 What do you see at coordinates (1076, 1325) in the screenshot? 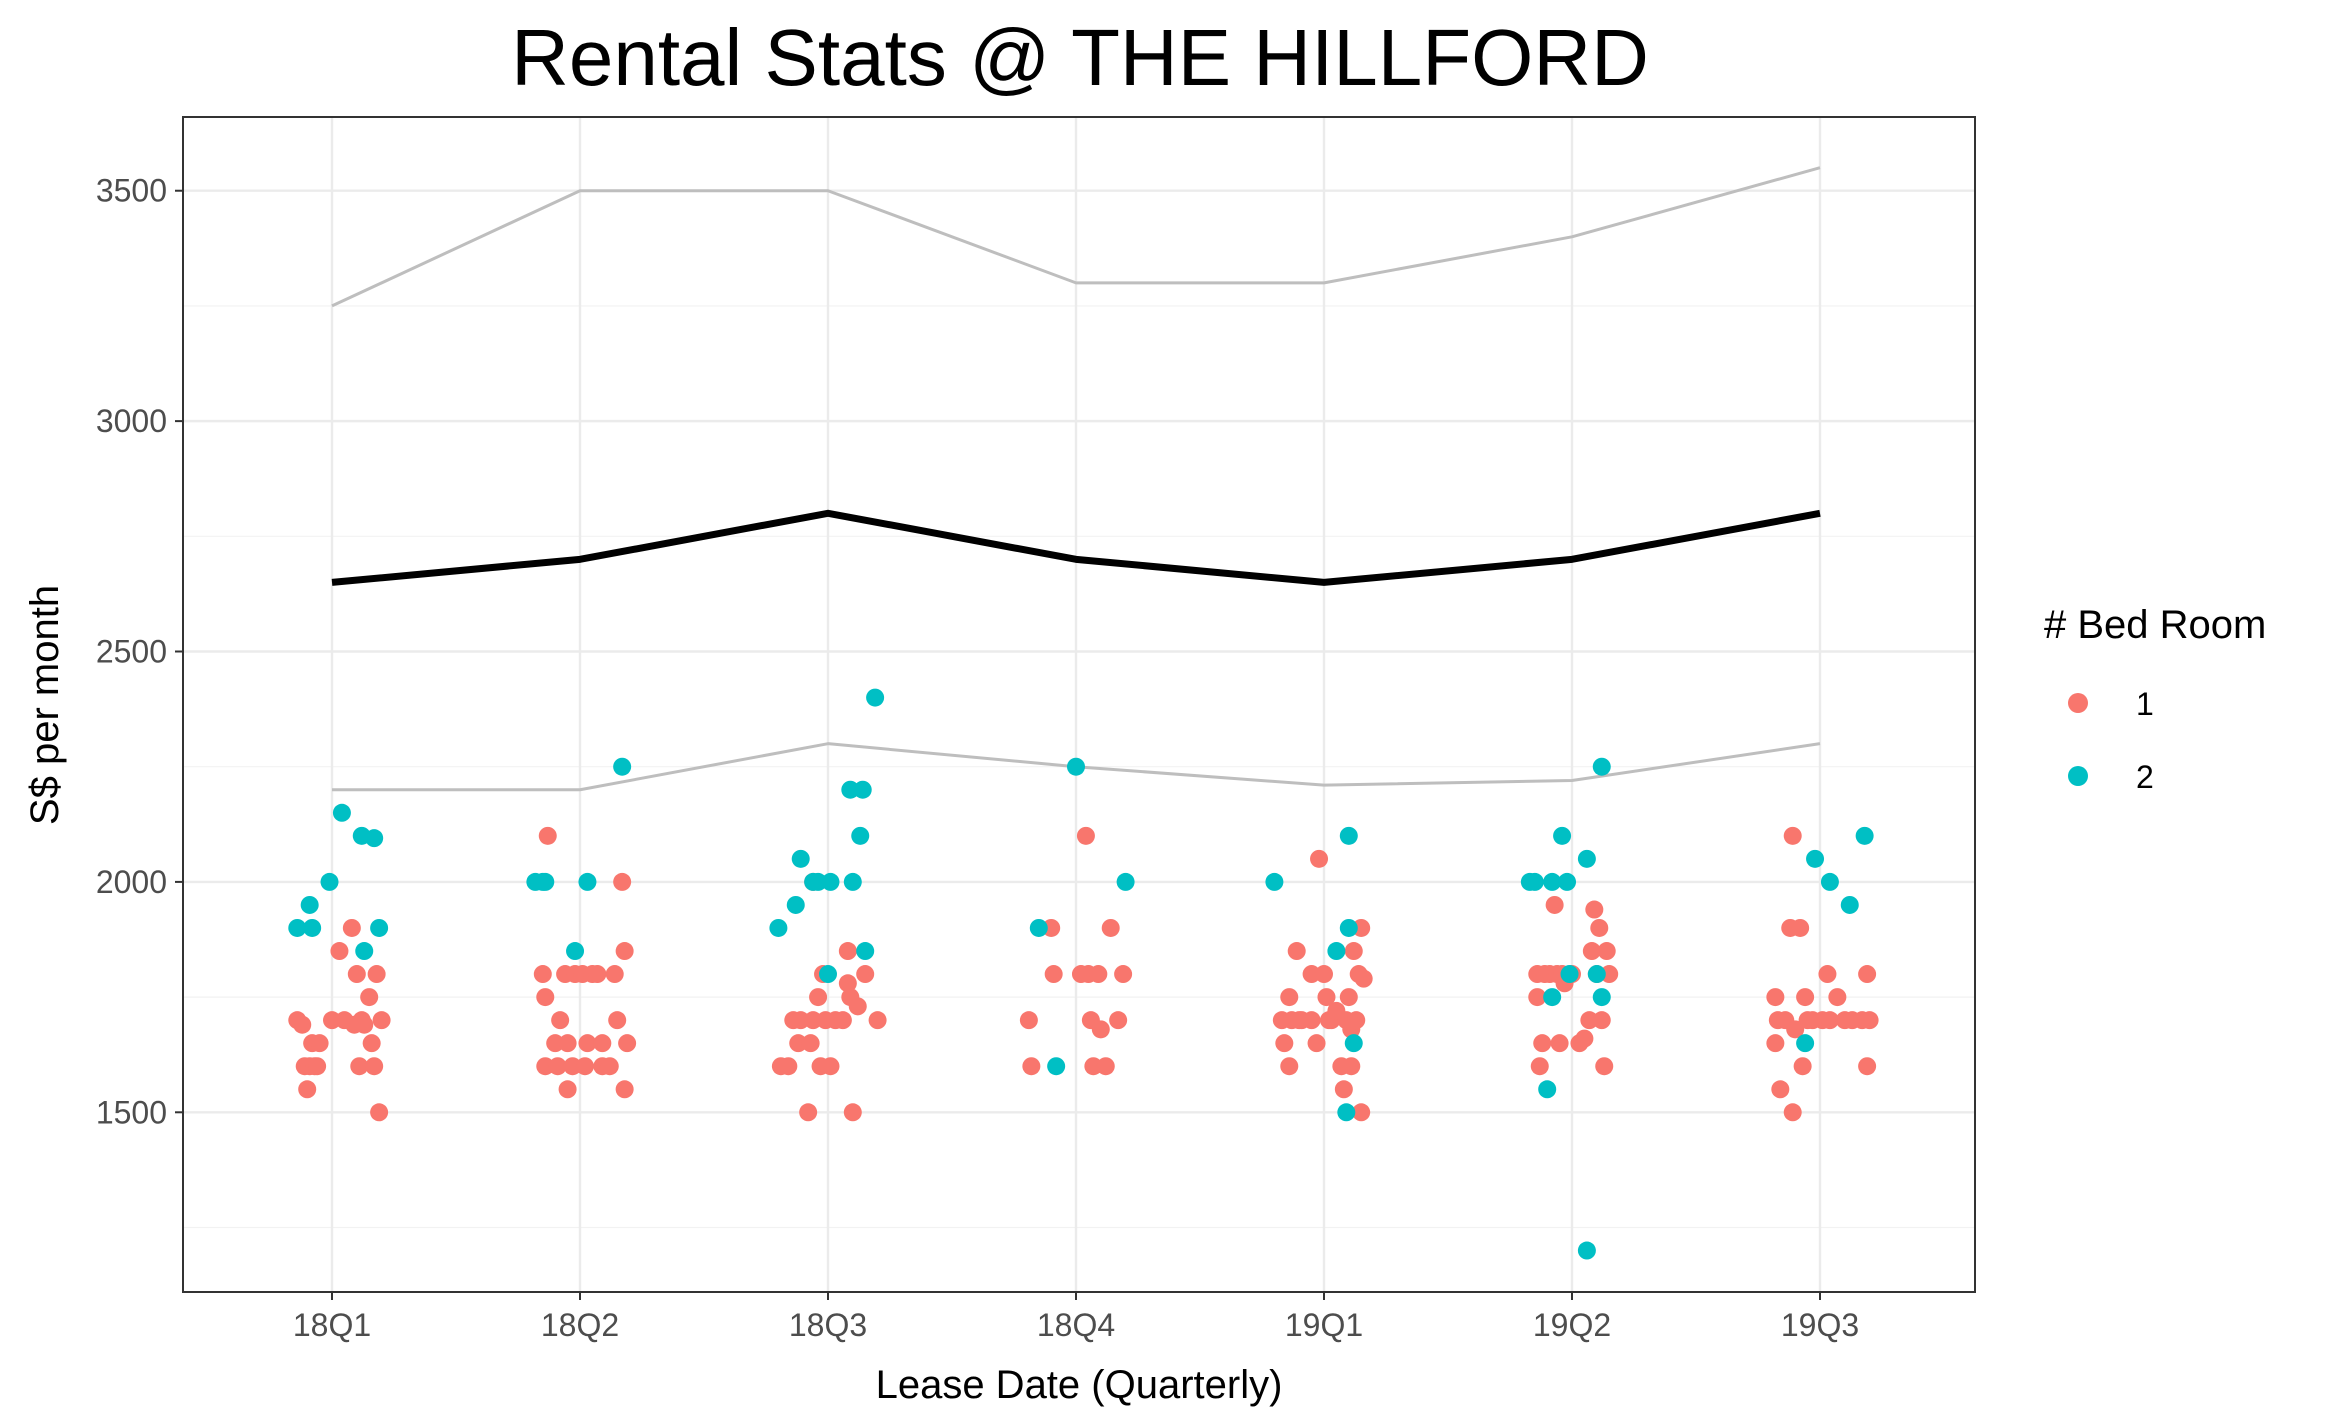
I see `x-tick-label: 18Q4` at bounding box center [1076, 1325].